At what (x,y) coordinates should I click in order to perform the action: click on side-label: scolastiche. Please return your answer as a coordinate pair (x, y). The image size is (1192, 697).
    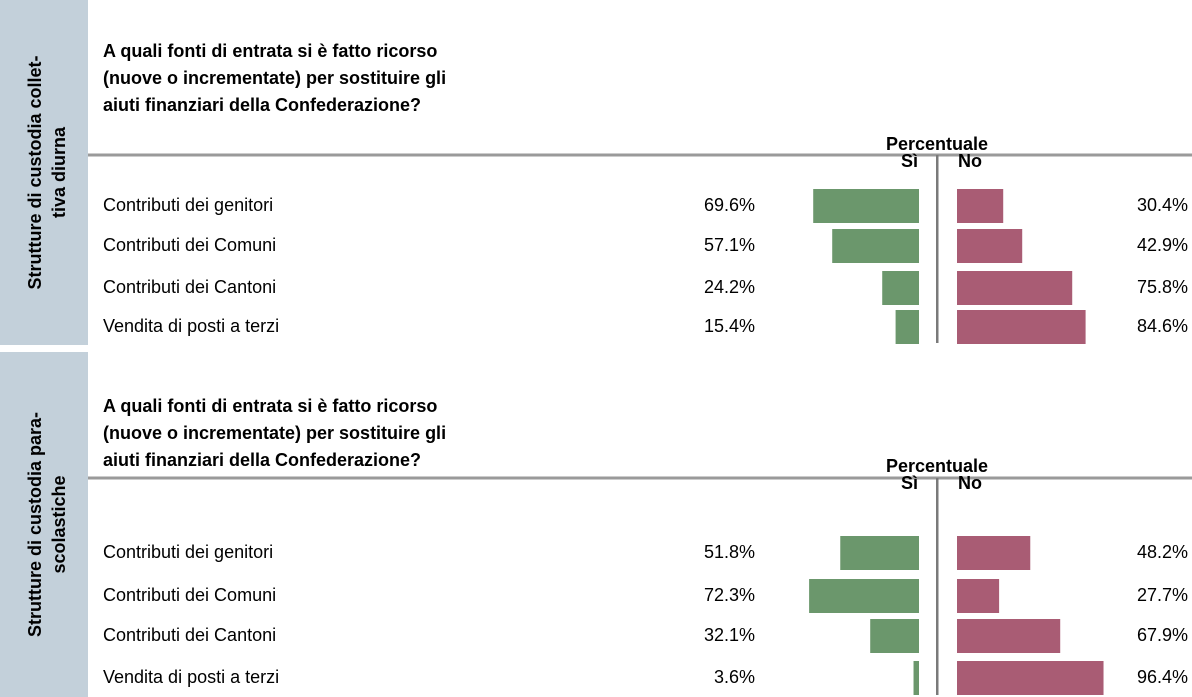
    Looking at the image, I should click on (59, 524).